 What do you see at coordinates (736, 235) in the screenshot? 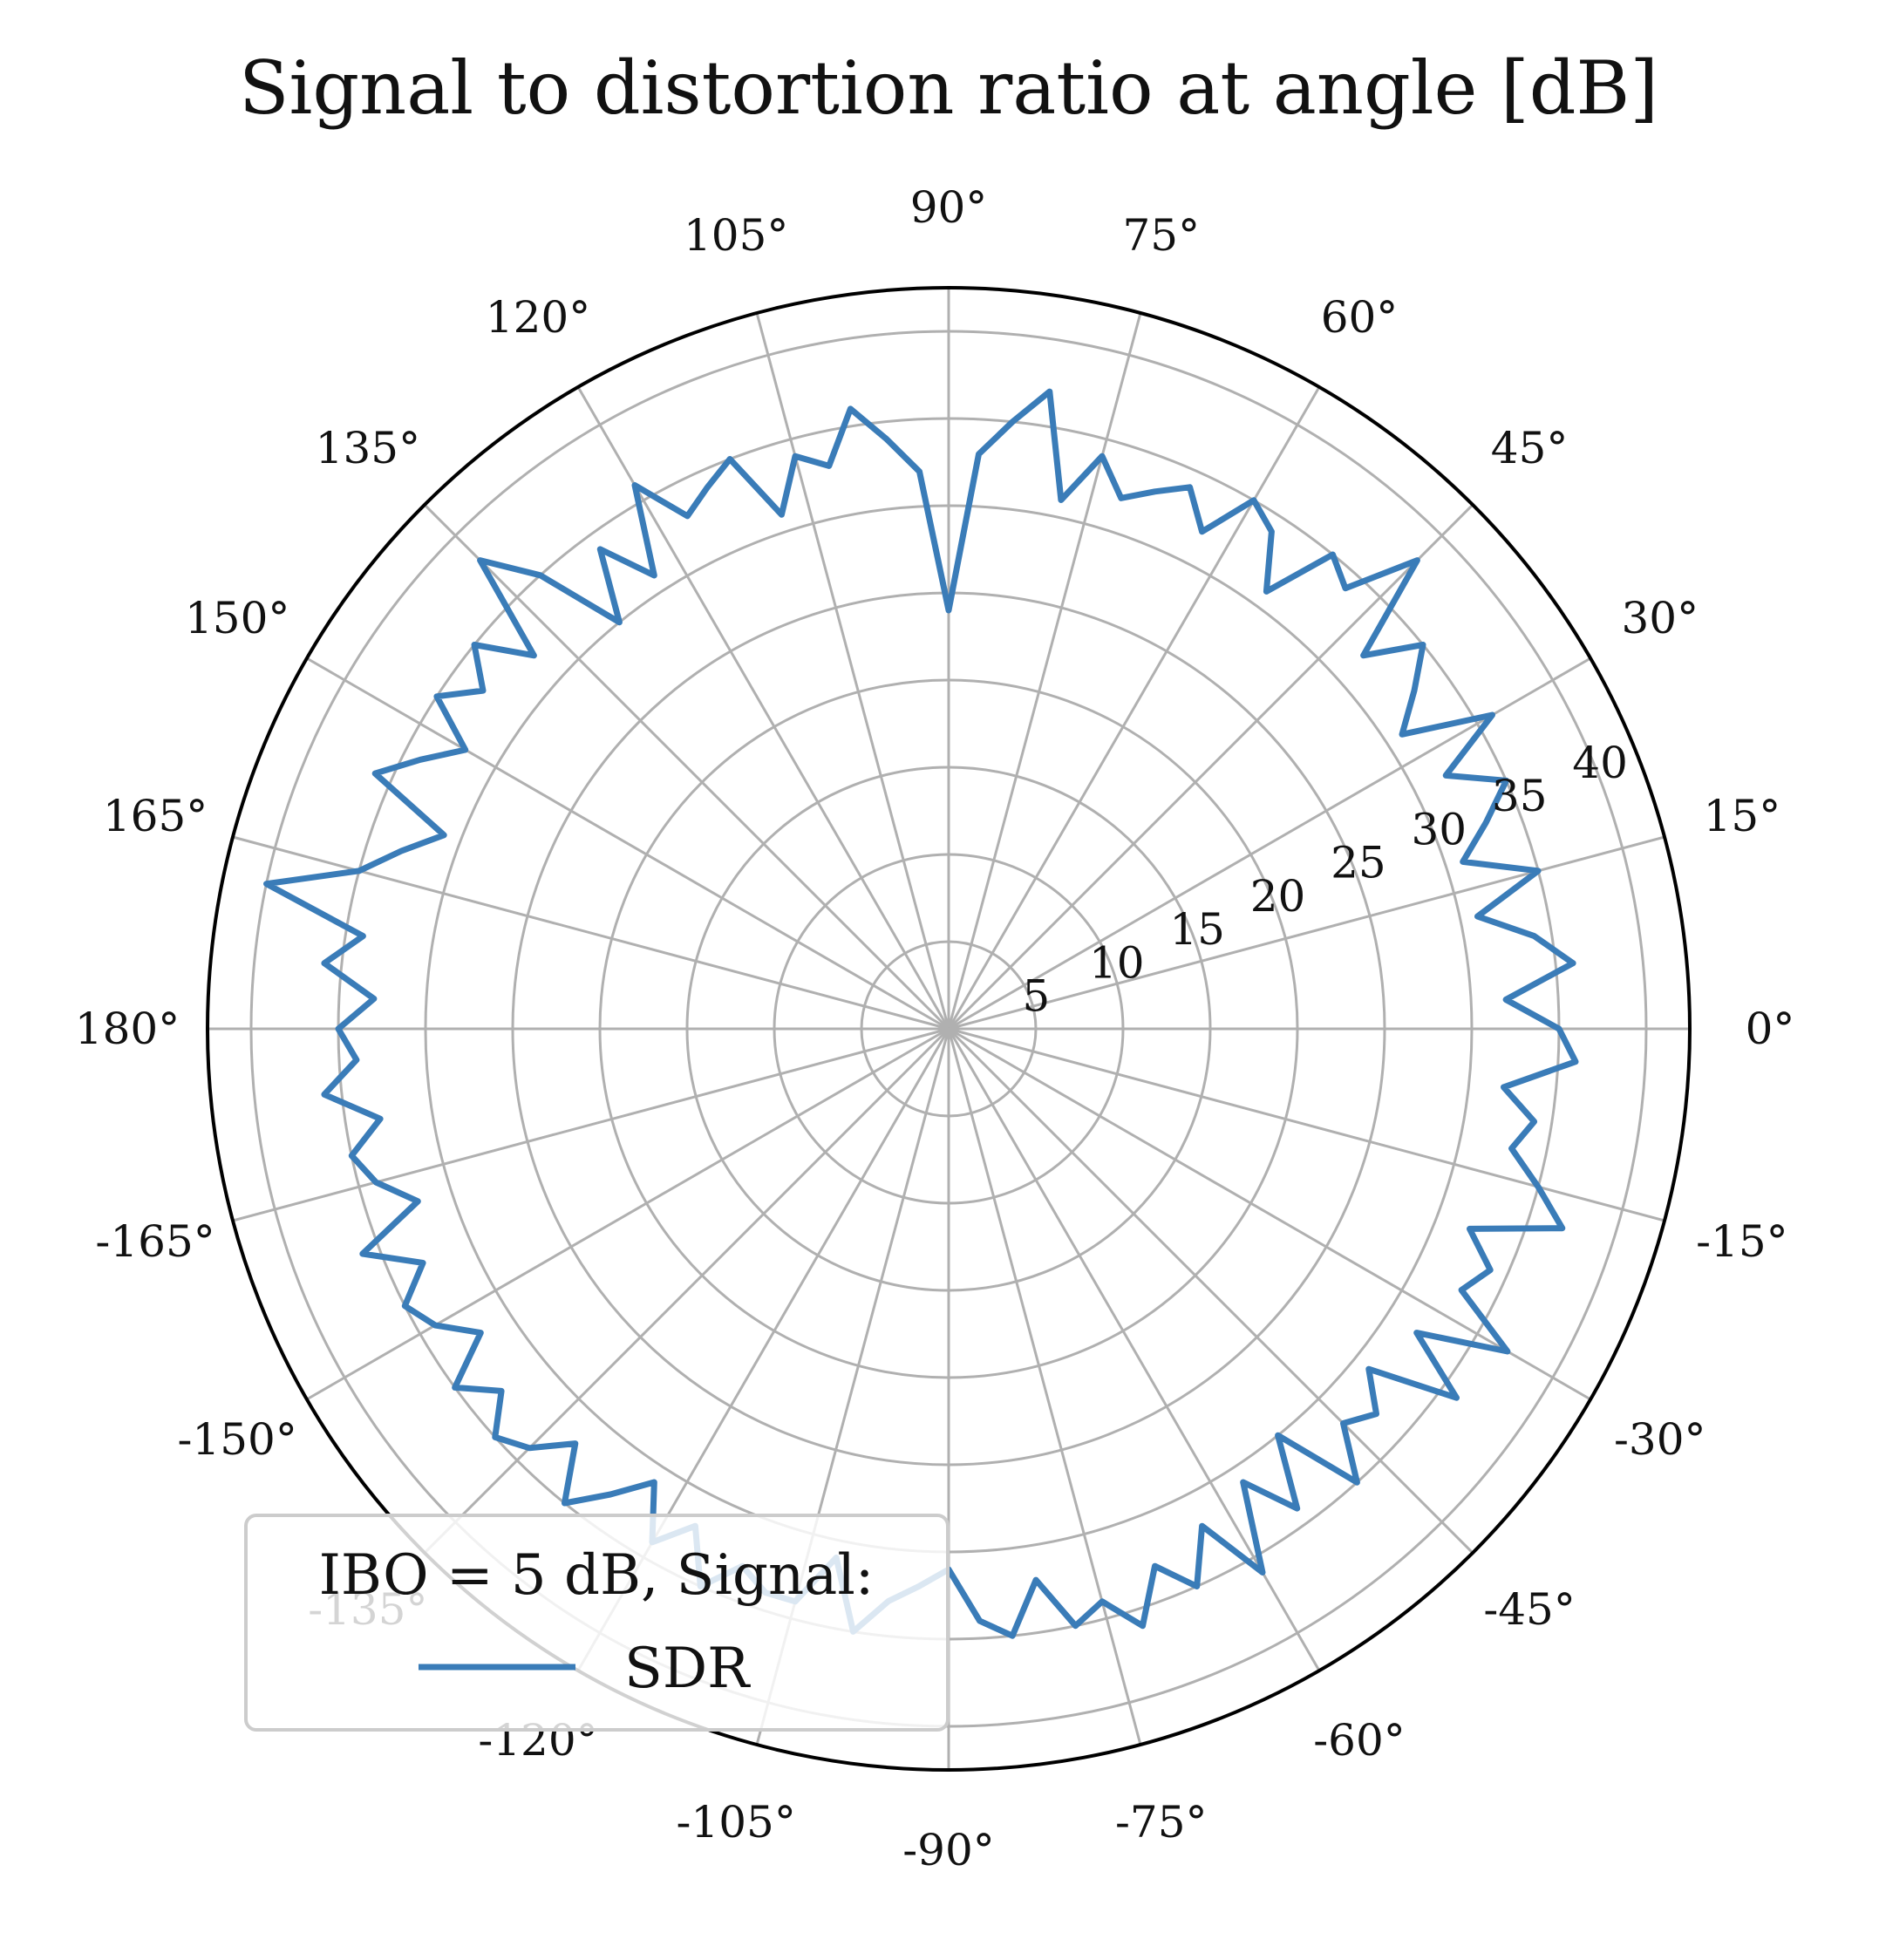
I see `angle-tick-label: 105°` at bounding box center [736, 235].